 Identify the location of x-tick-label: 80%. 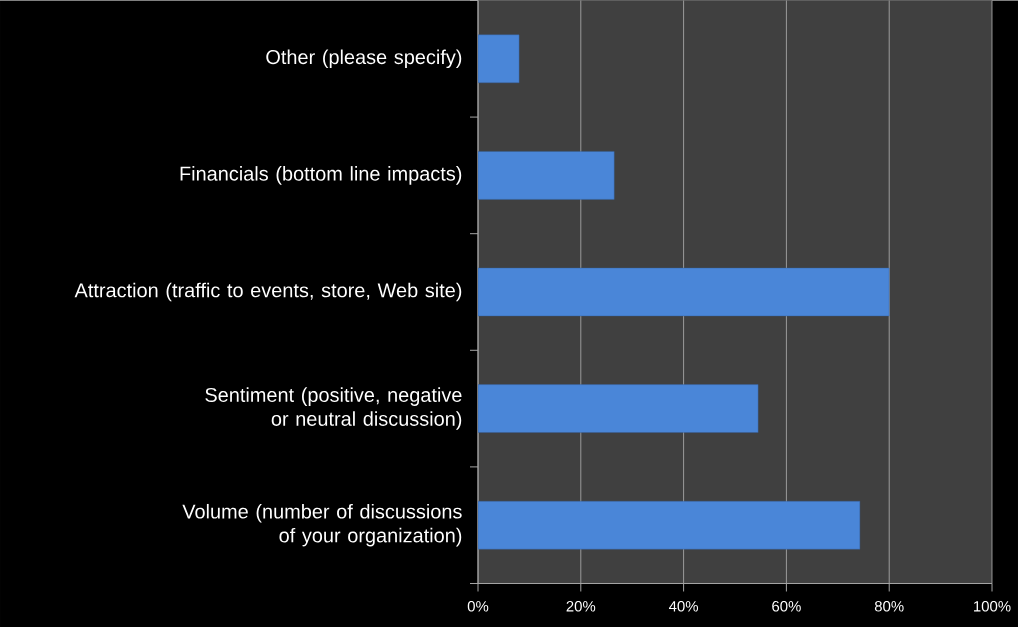
(889, 606).